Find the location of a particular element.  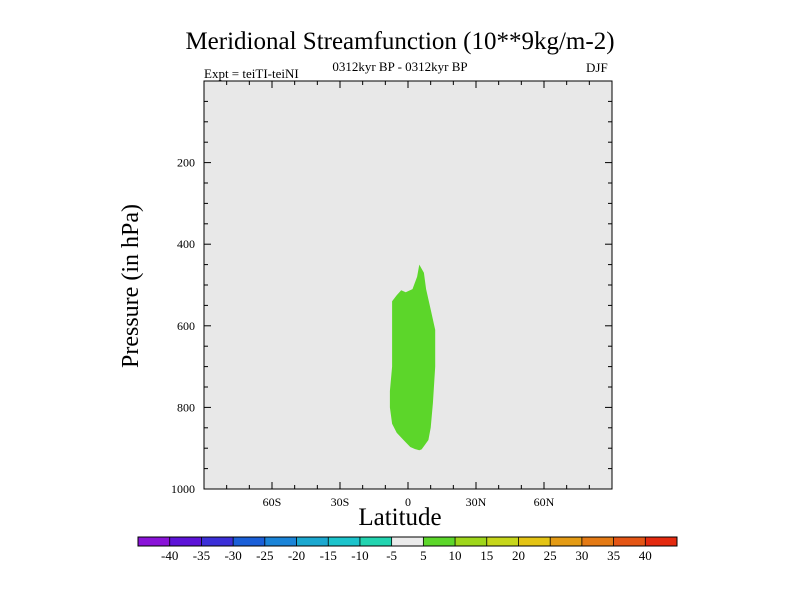

x-tick-label: 30S is located at coordinates (340, 502).